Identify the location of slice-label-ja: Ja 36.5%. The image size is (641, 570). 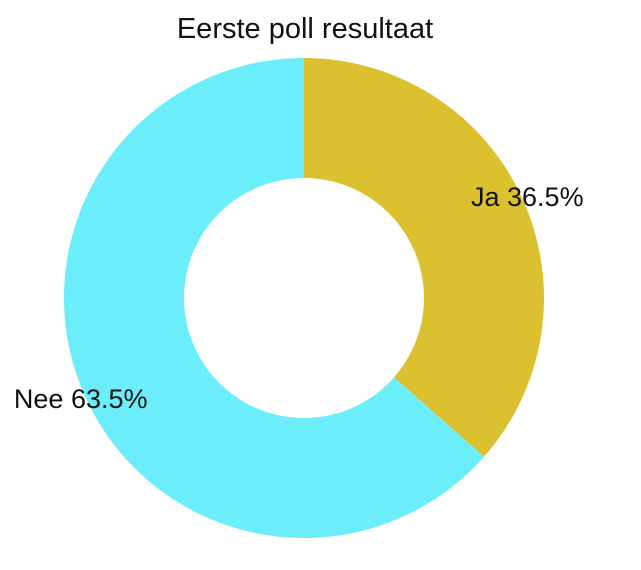
(527, 197).